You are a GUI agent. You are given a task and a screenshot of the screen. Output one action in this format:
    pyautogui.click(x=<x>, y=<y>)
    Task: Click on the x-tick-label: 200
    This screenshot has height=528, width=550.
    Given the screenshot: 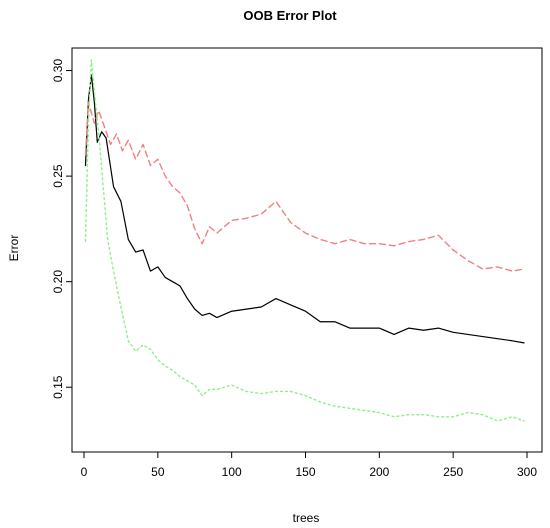 What is the action you would take?
    pyautogui.click(x=379, y=472)
    